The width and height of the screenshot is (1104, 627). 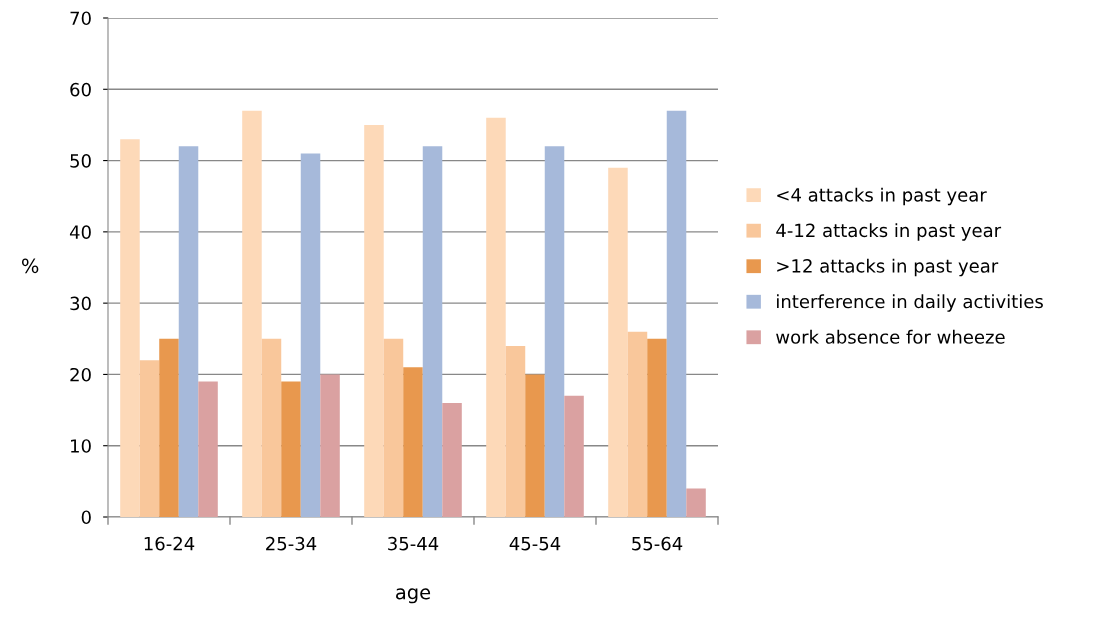 I want to click on y-tick-label: 70, so click(x=80, y=18).